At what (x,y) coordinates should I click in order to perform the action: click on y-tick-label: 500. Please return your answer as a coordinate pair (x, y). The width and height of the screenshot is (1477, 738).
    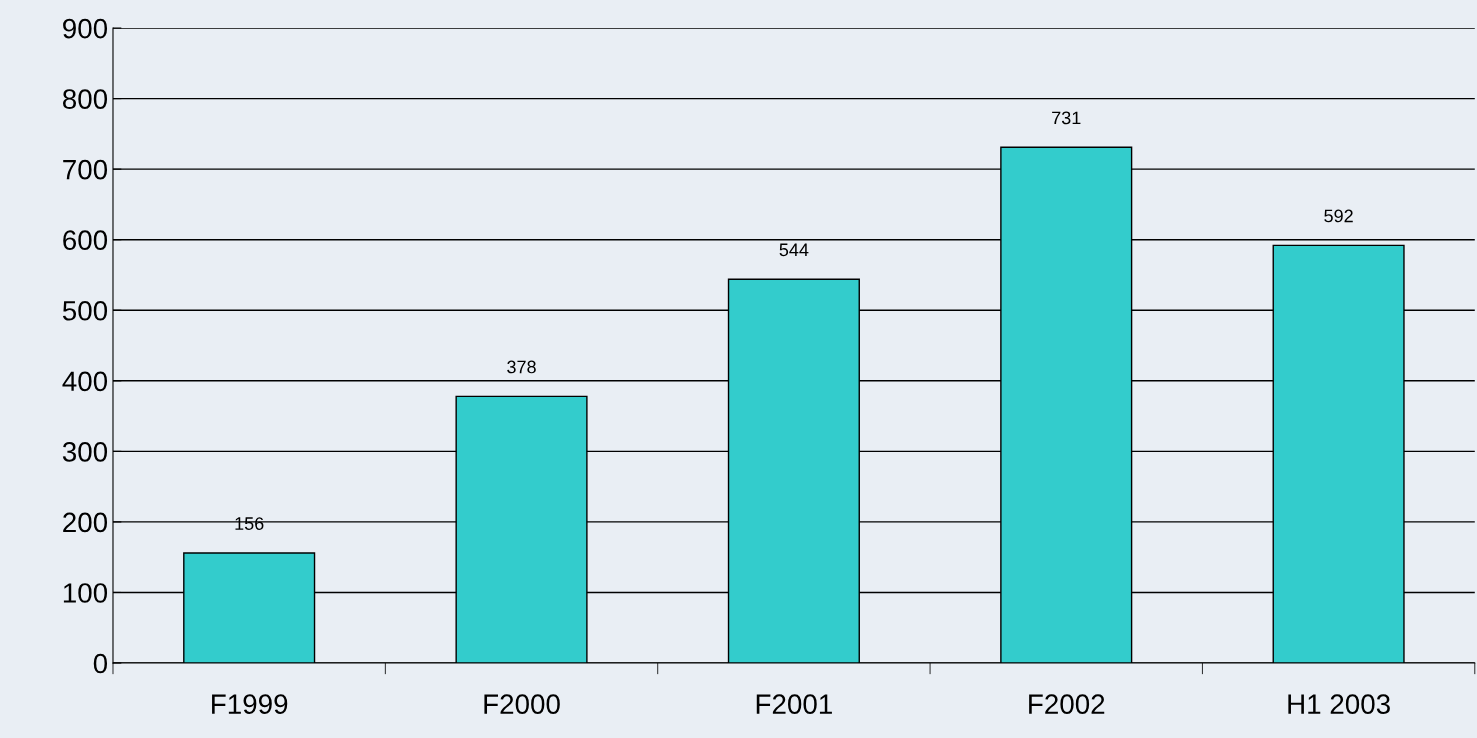
    Looking at the image, I should click on (85, 310).